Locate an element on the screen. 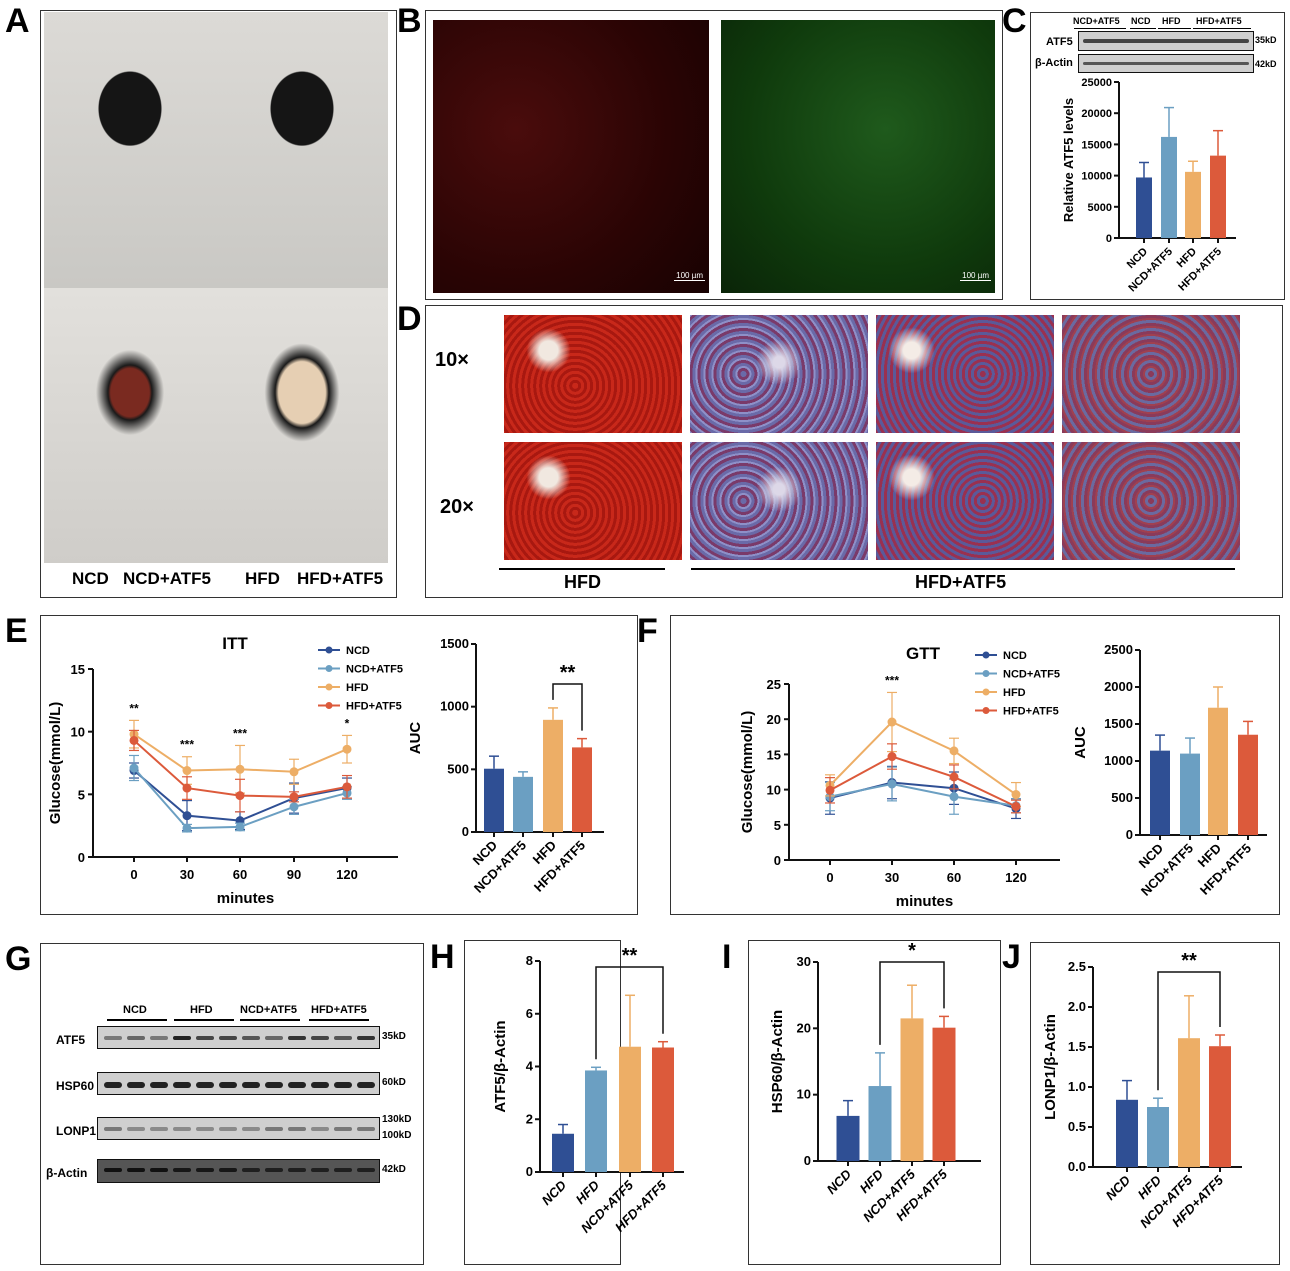  x-tick-label: 120 is located at coordinates (347, 874).